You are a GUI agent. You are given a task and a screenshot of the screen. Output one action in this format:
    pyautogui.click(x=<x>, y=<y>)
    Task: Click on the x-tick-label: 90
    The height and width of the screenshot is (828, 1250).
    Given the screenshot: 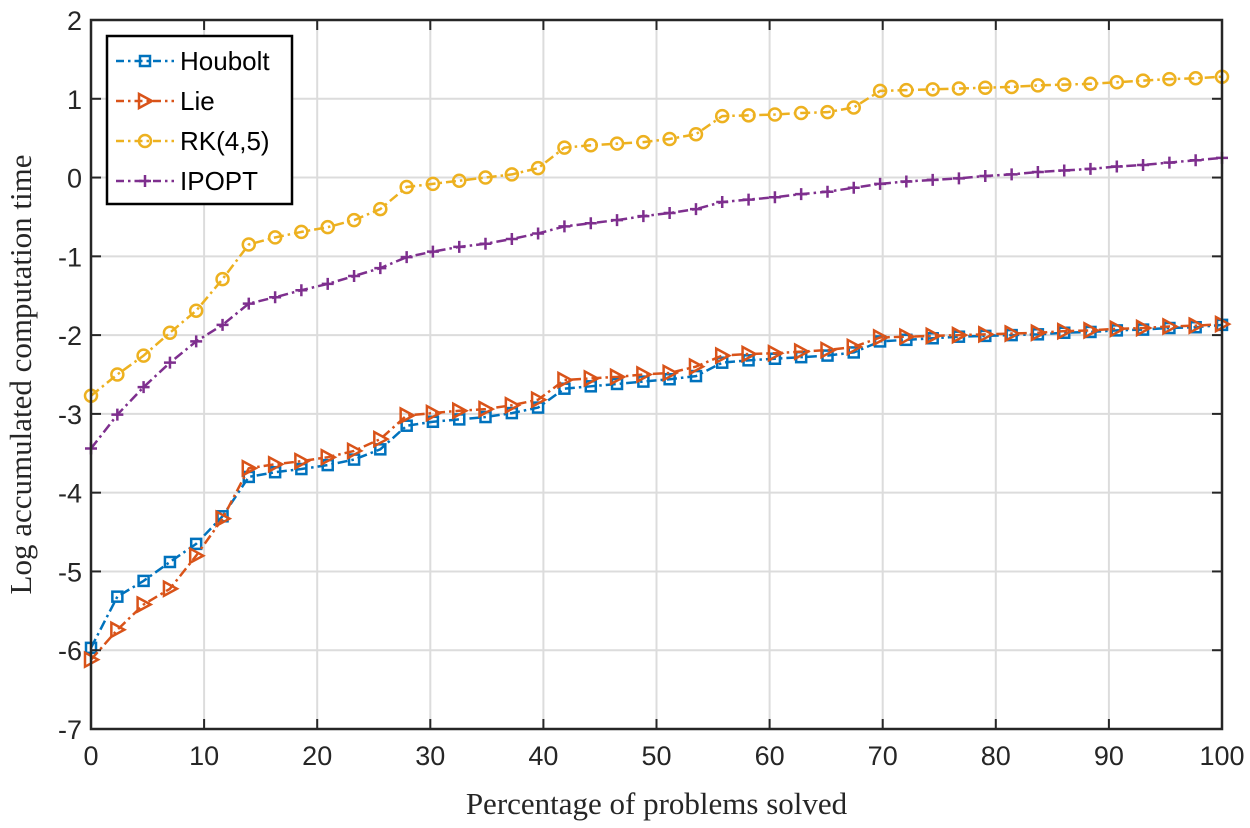 What is the action you would take?
    pyautogui.click(x=1109, y=756)
    